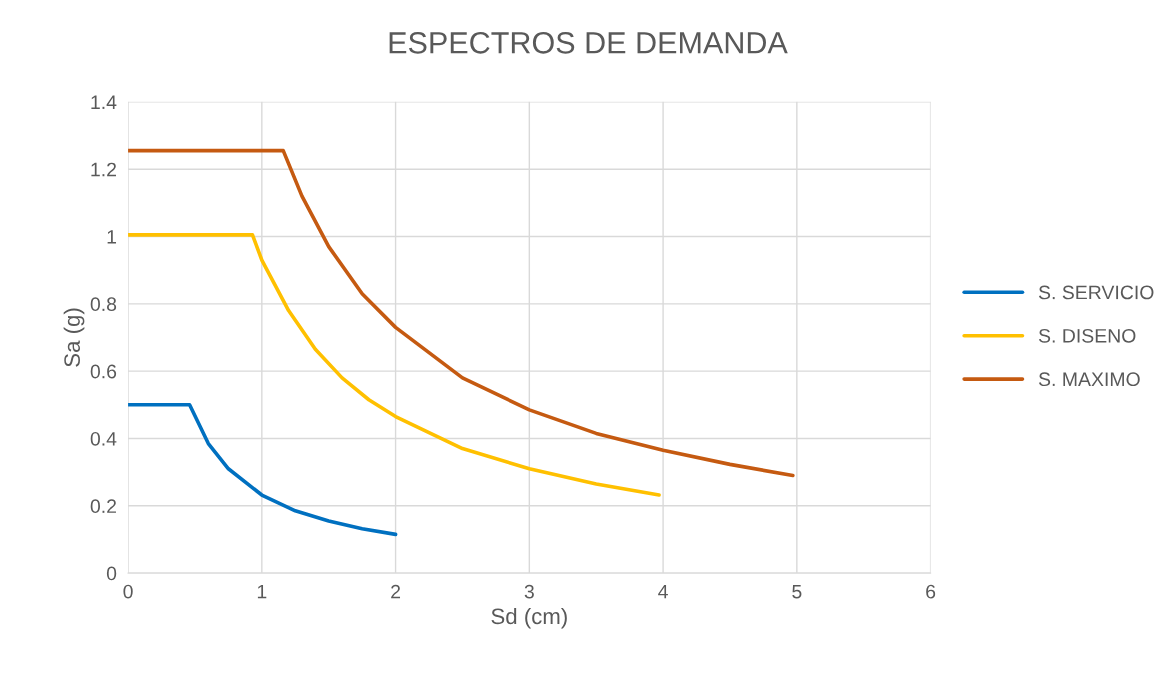  I want to click on x-tick-label: 0, so click(128, 591).